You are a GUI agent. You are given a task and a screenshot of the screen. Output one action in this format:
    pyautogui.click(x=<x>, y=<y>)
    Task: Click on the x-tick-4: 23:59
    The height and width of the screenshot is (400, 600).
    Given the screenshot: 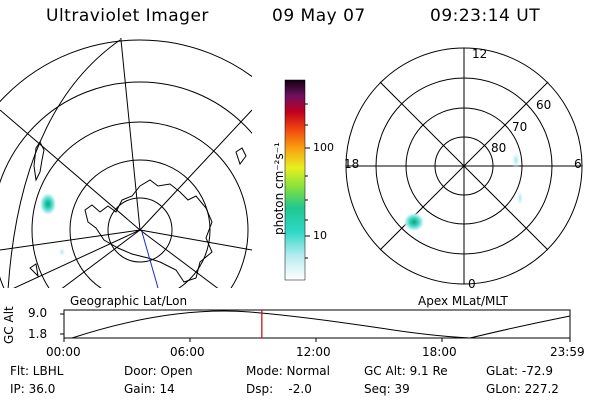 What is the action you would take?
    pyautogui.click(x=567, y=352)
    